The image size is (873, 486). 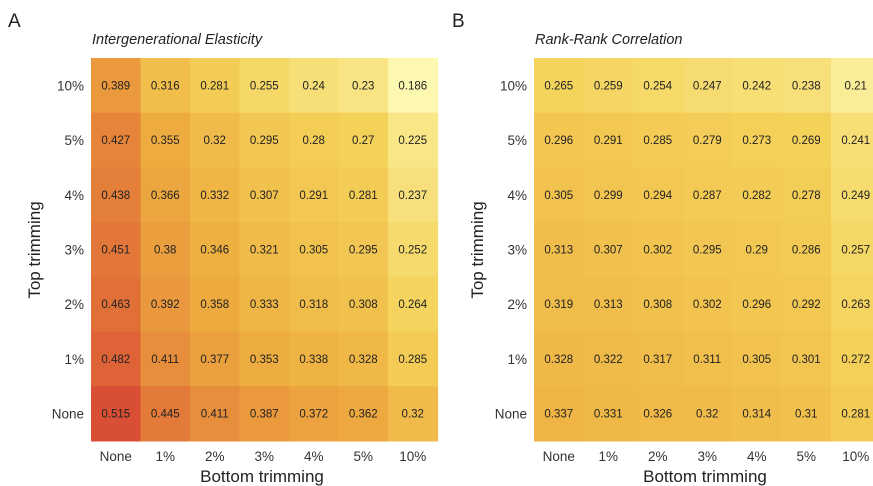 What do you see at coordinates (657, 305) in the screenshot?
I see `heatmap-cell-value: 0.308` at bounding box center [657, 305].